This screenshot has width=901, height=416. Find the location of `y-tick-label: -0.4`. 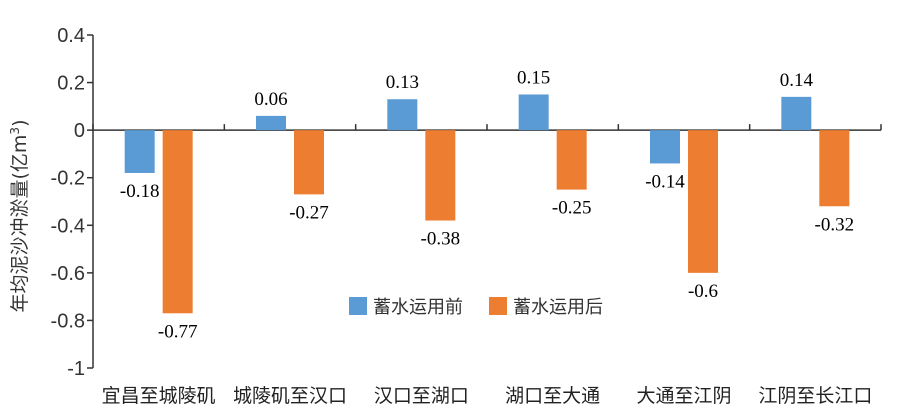

y-tick-label: -0.4 is located at coordinates (68, 226).